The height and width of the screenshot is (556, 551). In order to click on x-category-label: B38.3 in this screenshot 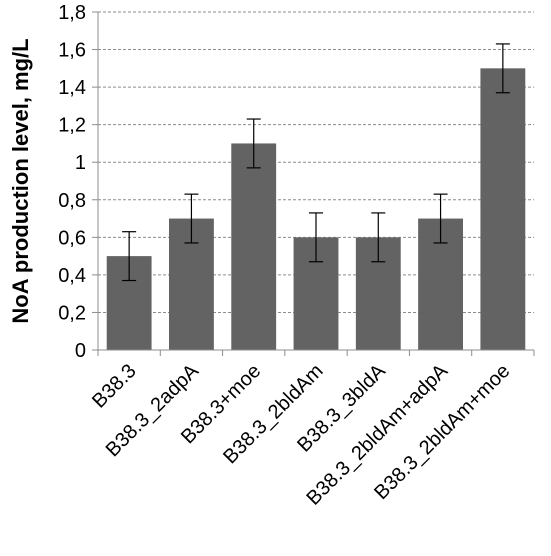, I will do `click(114, 386)`.